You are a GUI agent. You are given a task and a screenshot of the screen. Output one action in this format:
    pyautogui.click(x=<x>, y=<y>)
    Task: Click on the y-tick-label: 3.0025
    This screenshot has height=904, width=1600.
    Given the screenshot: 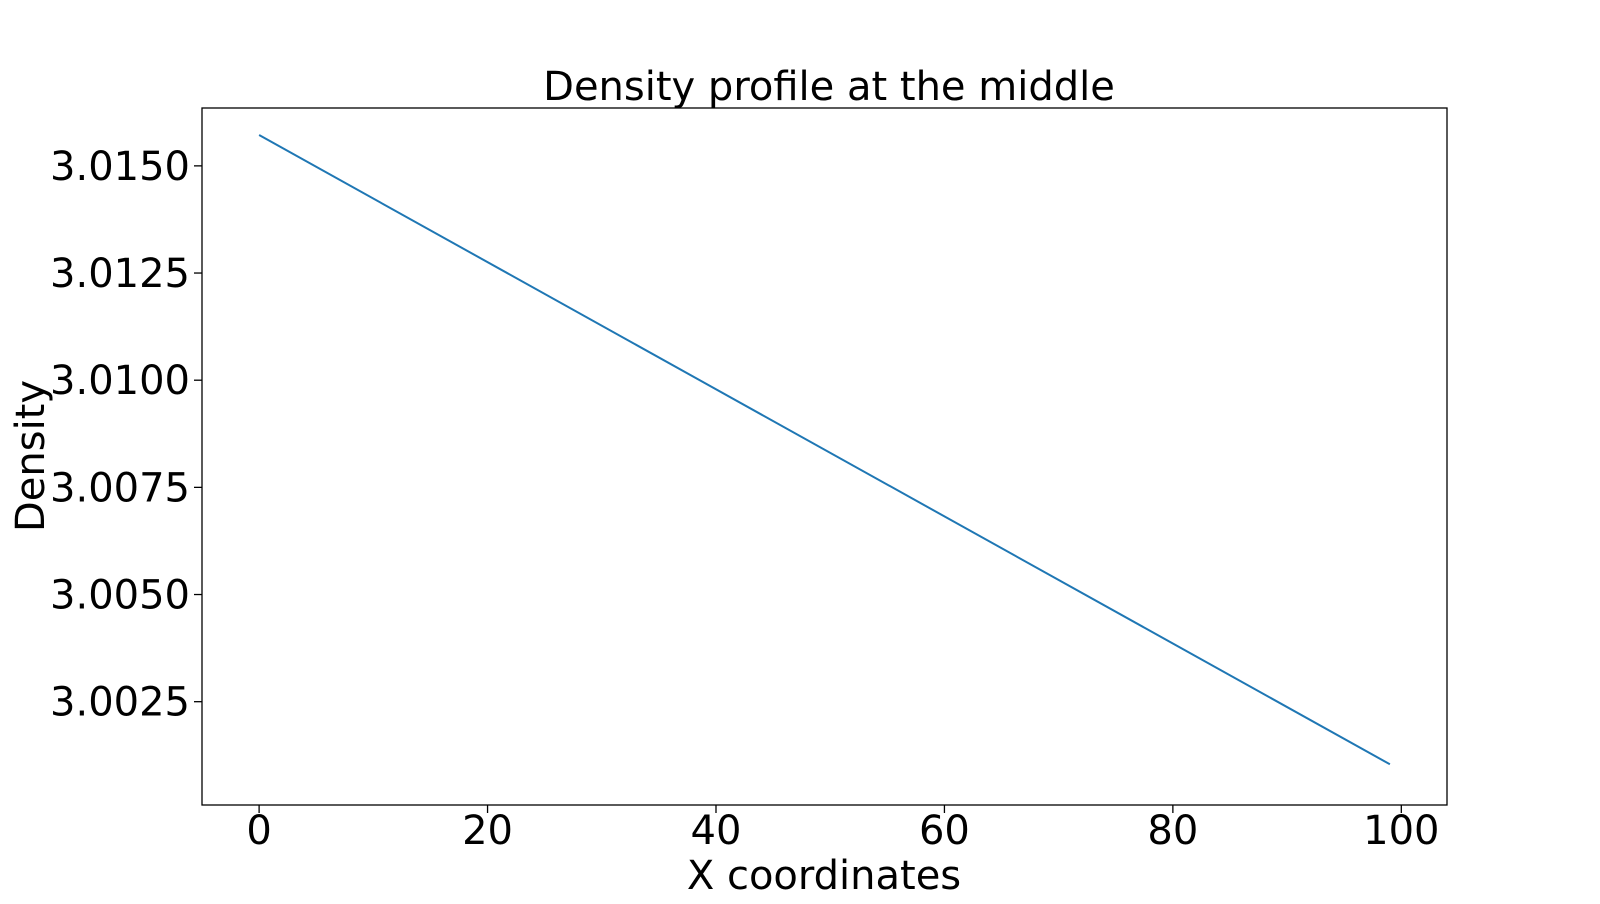 What is the action you would take?
    pyautogui.click(x=120, y=703)
    